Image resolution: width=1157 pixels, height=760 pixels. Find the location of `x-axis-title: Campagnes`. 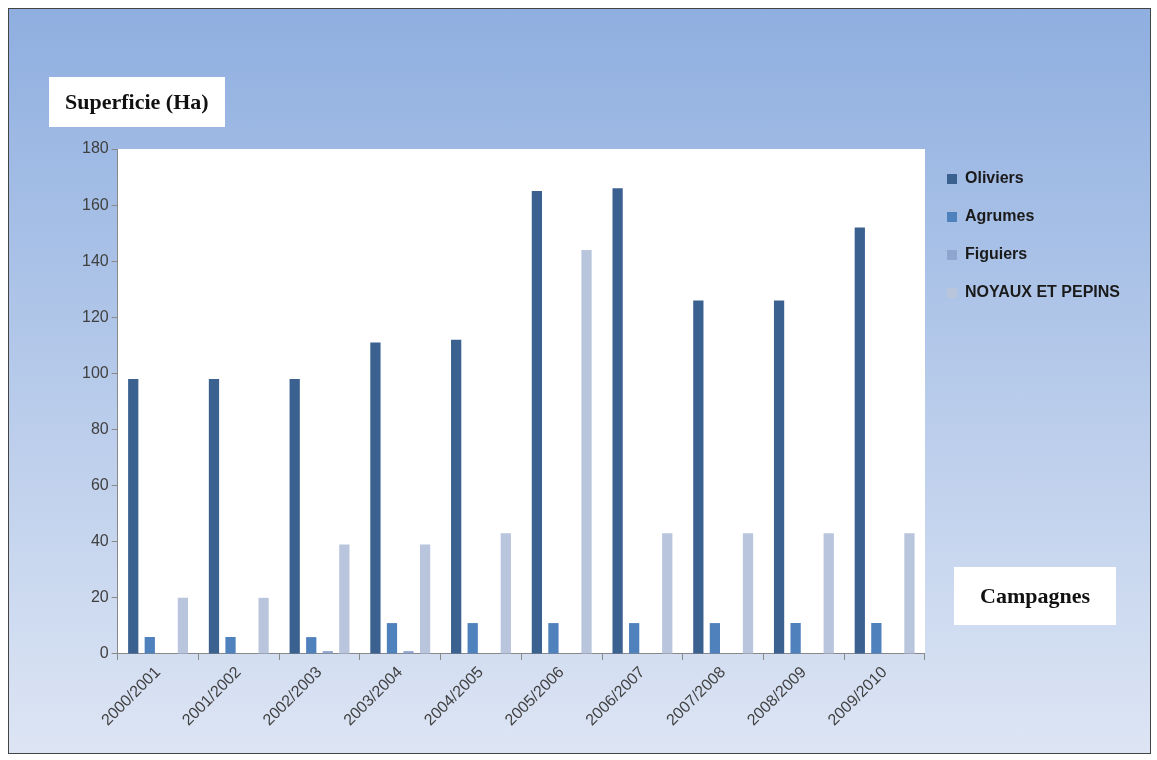

x-axis-title: Campagnes is located at coordinates (1035, 596).